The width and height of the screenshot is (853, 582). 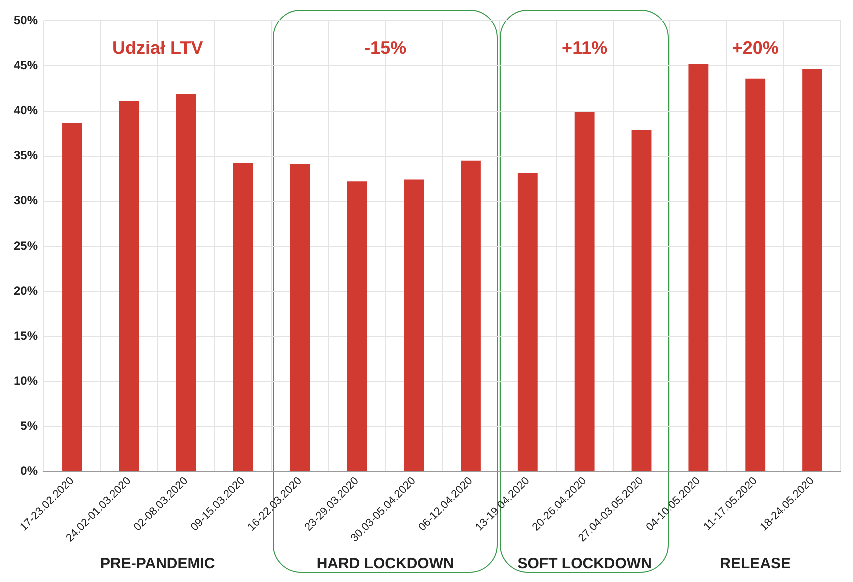 What do you see at coordinates (26, 155) in the screenshot?
I see `y-tick-label: 35%` at bounding box center [26, 155].